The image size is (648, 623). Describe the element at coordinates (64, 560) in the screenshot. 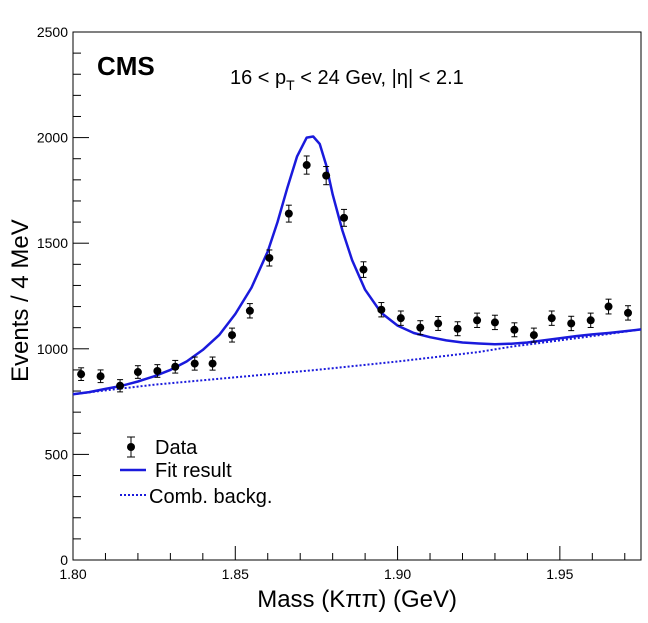

I see `y-tick-label: 0` at that location.